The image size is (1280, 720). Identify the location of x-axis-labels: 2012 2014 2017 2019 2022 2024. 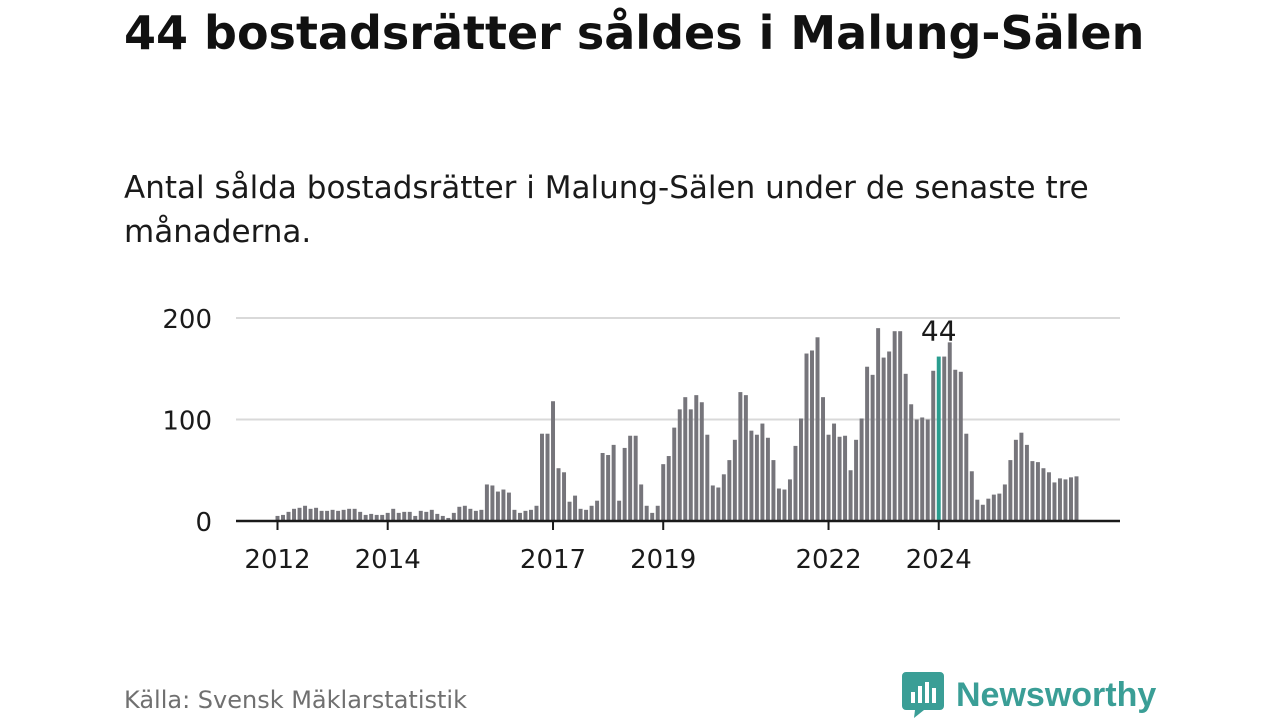
(607, 560).